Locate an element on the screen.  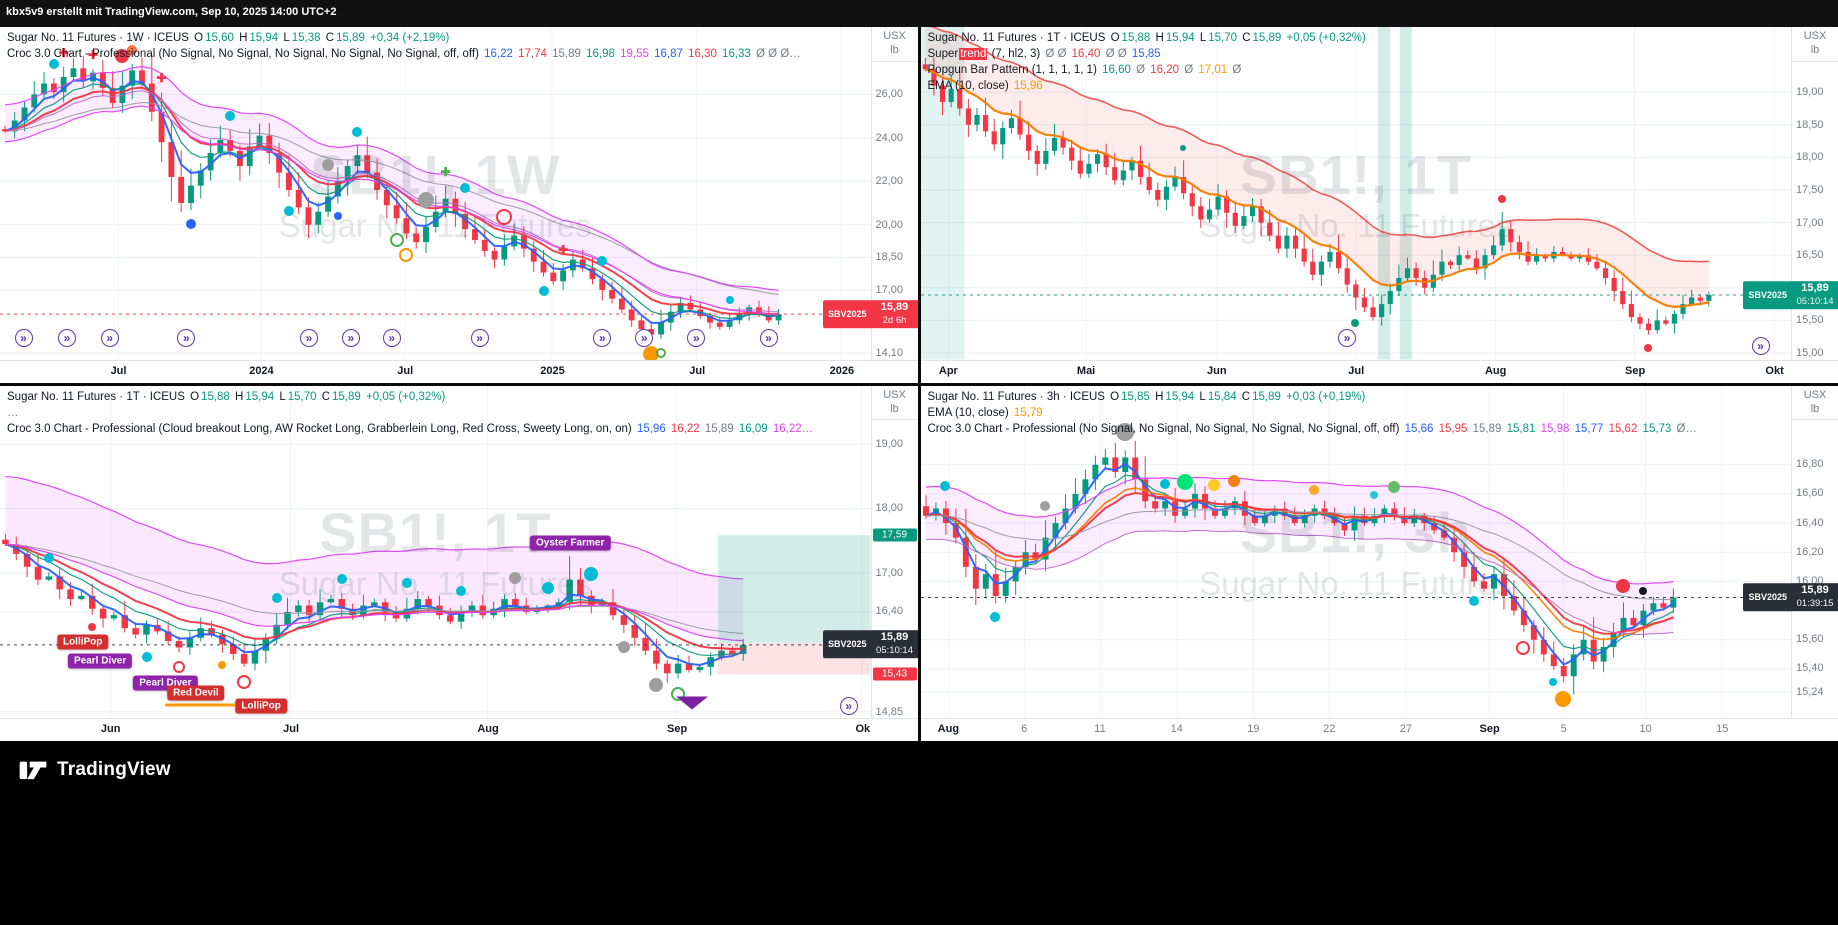
time-tick-area: Apr Mai Jun Jul Aug Sep Okt is located at coordinates (1357, 372).